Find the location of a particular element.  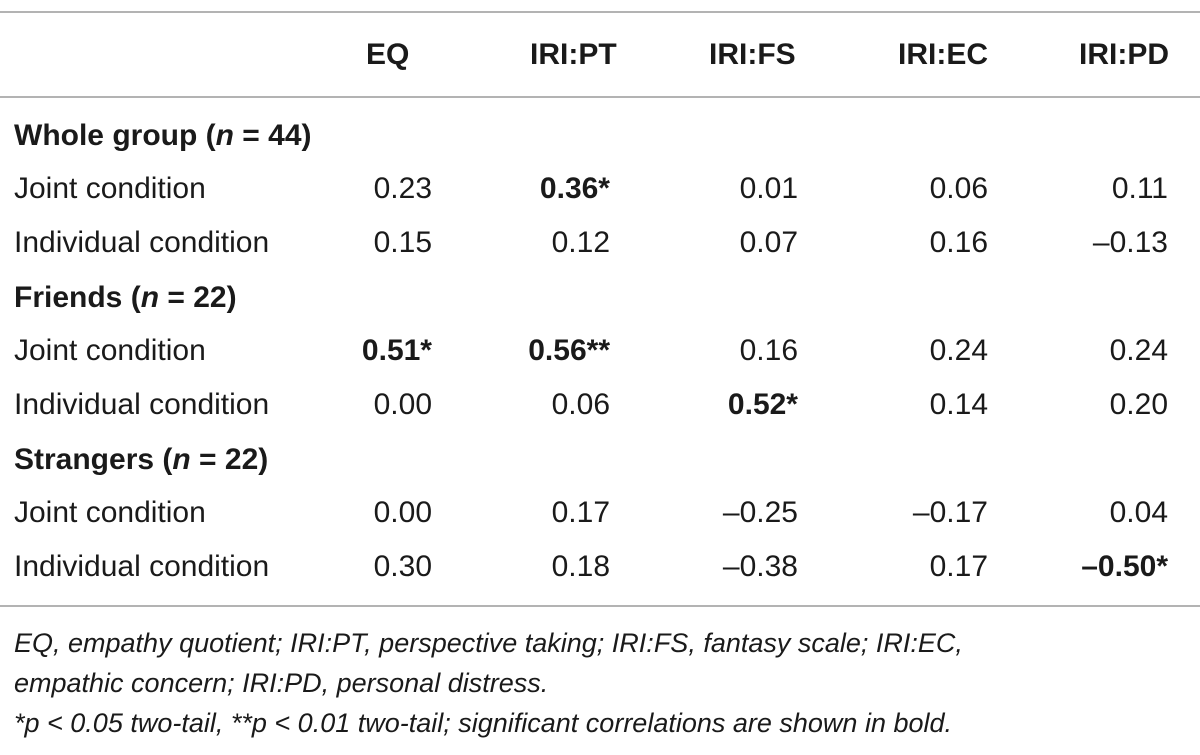

cell-iri-ec: 0.24 is located at coordinates (958, 350).